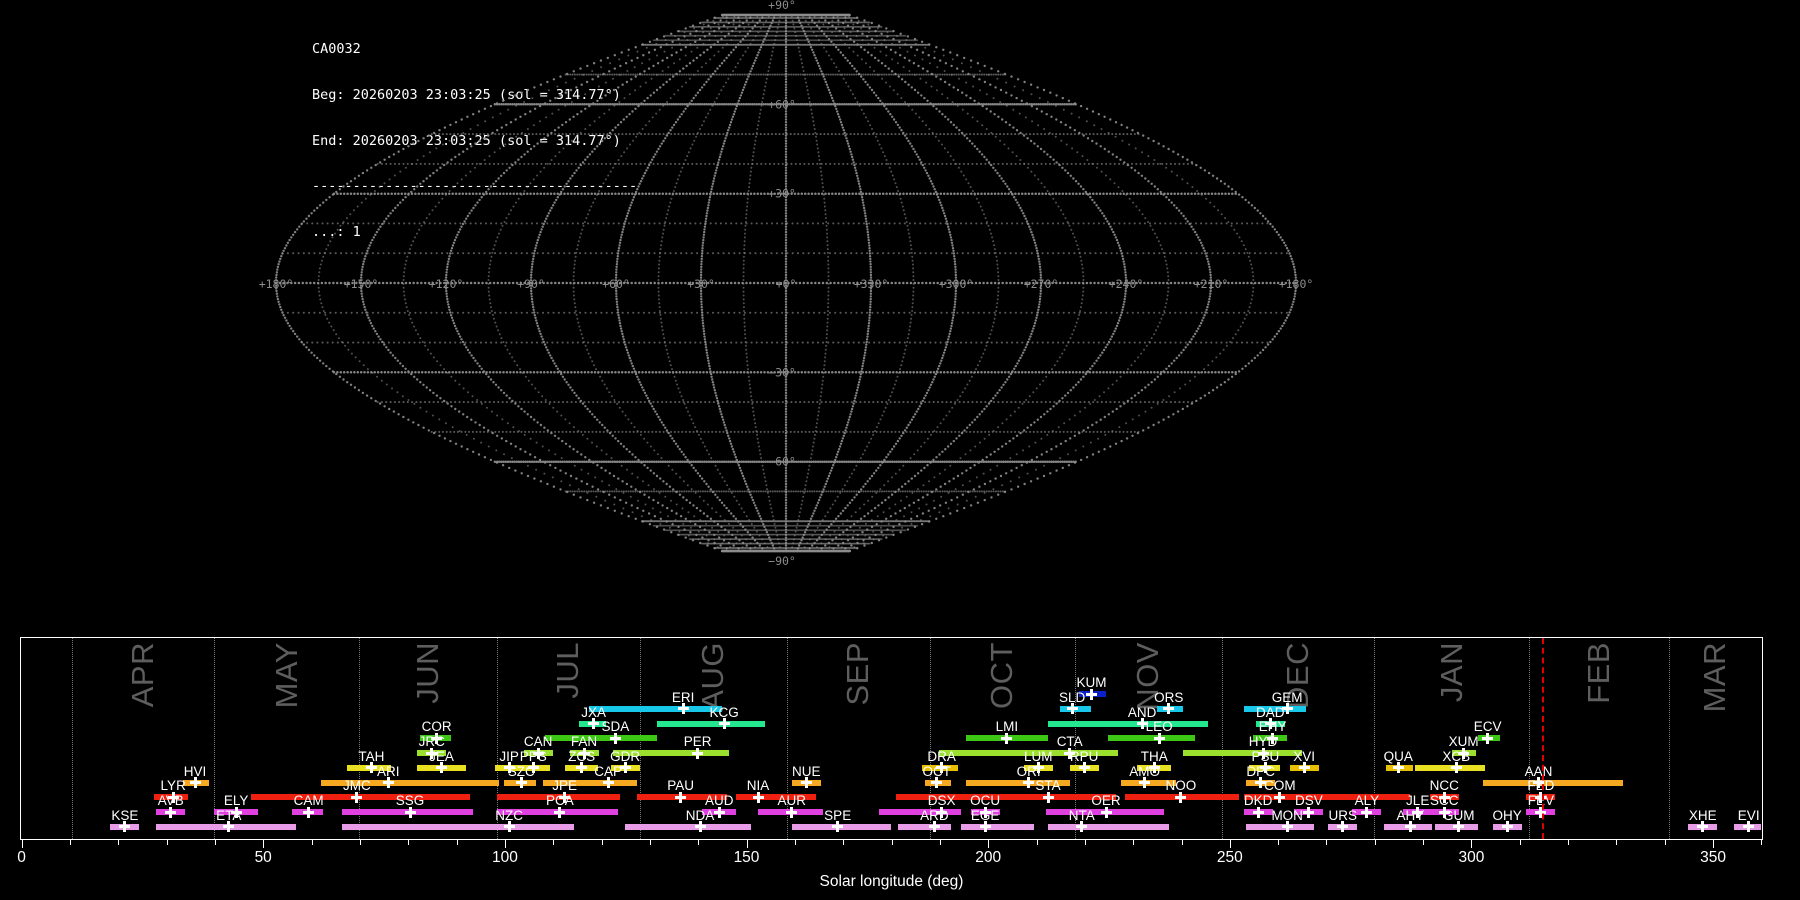  What do you see at coordinates (263, 857) in the screenshot?
I see `x-axis-tick-label: 50` at bounding box center [263, 857].